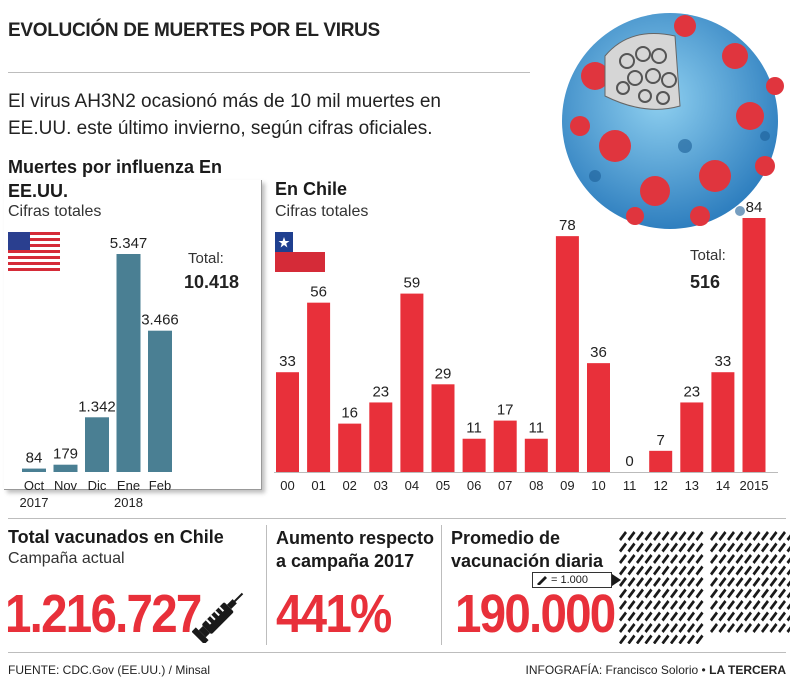 The width and height of the screenshot is (800, 679). Describe the element at coordinates (334, 614) in the screenshot. I see `increase-value: 441%` at that location.